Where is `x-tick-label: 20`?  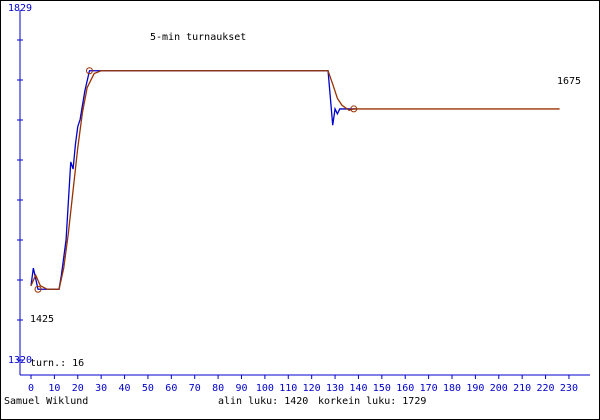 x-tick-label: 20 is located at coordinates (78, 388).